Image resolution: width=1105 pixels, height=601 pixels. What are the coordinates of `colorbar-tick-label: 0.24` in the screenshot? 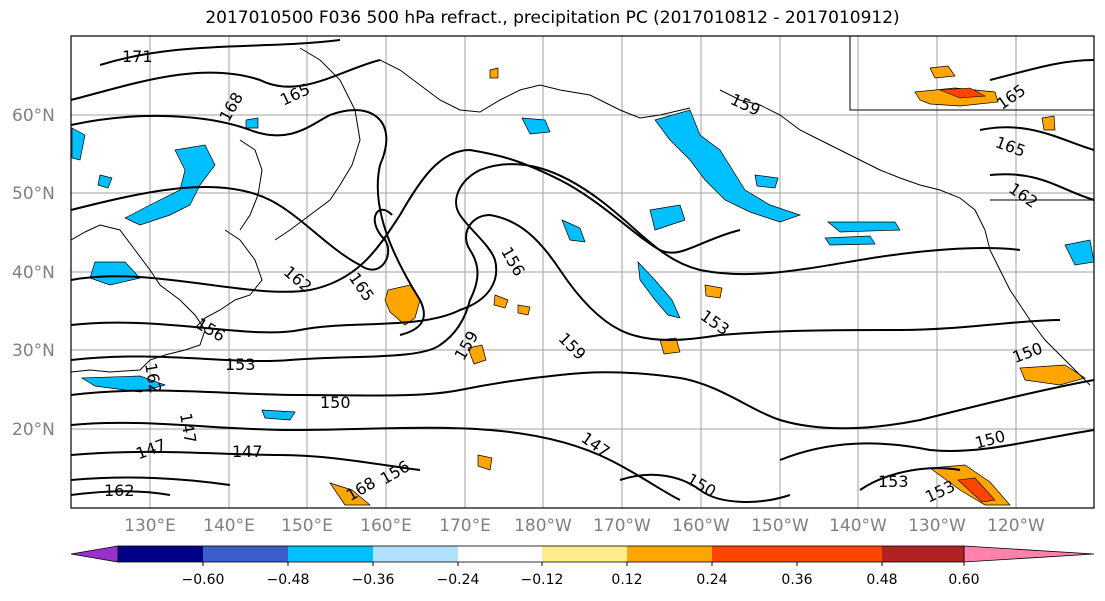 It's located at (711, 580).